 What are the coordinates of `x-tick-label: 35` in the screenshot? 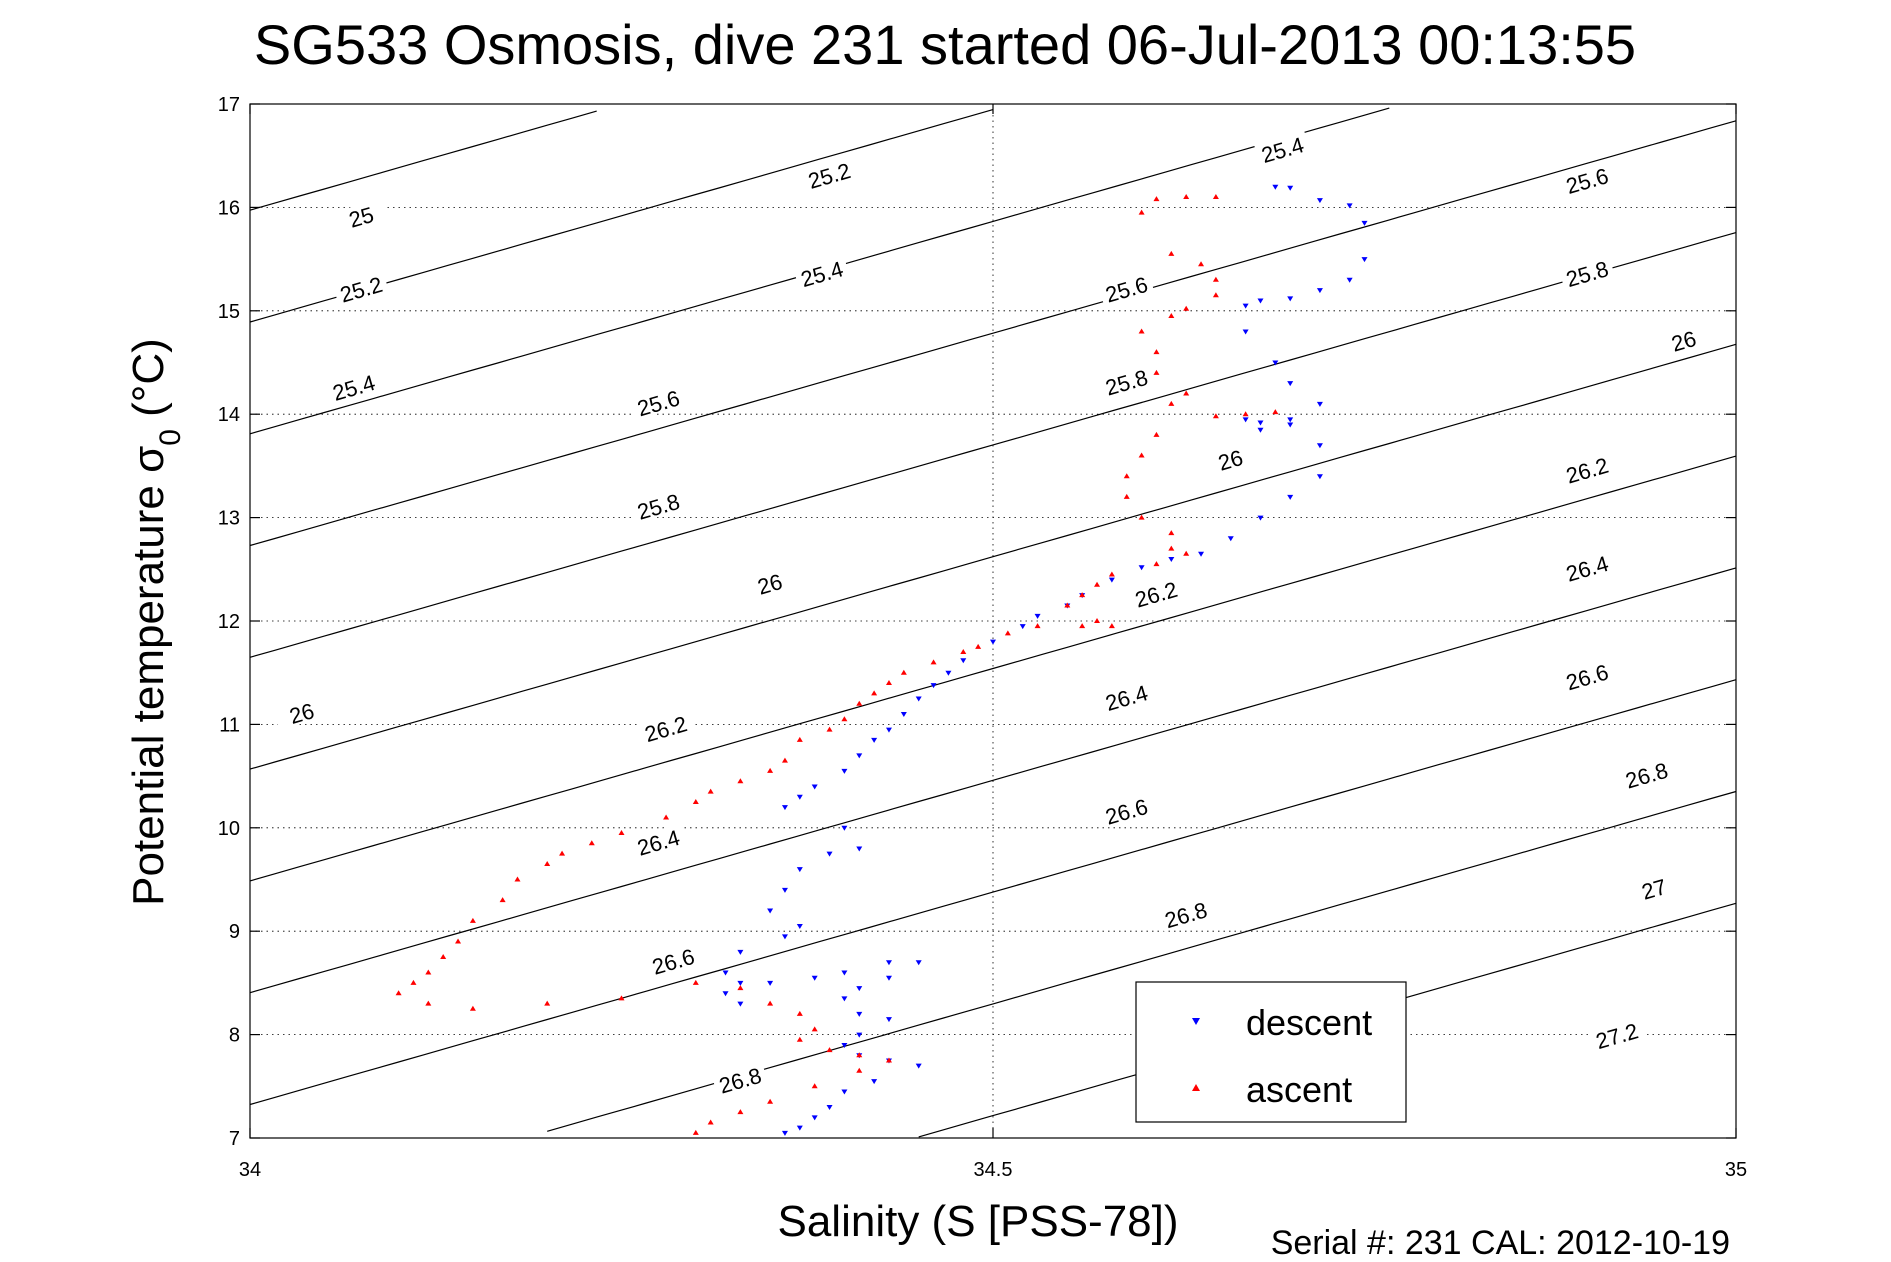 It's located at (1736, 1170).